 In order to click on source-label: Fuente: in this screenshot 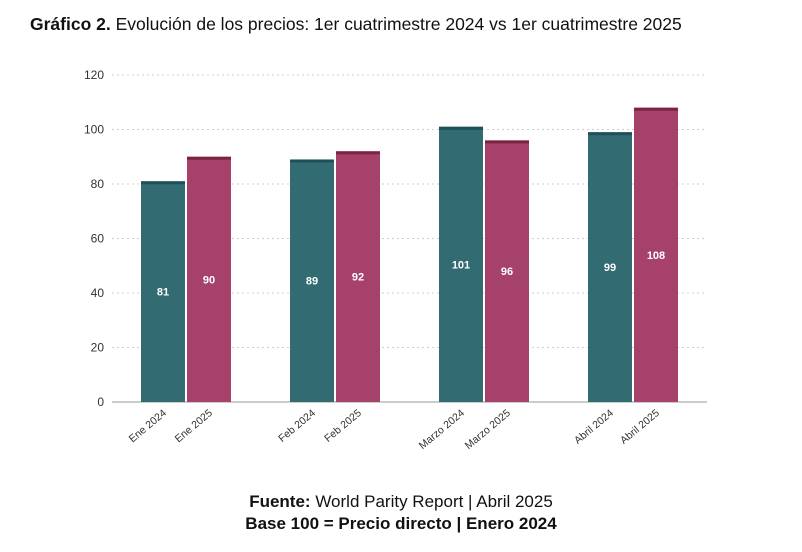, I will do `click(280, 501)`.